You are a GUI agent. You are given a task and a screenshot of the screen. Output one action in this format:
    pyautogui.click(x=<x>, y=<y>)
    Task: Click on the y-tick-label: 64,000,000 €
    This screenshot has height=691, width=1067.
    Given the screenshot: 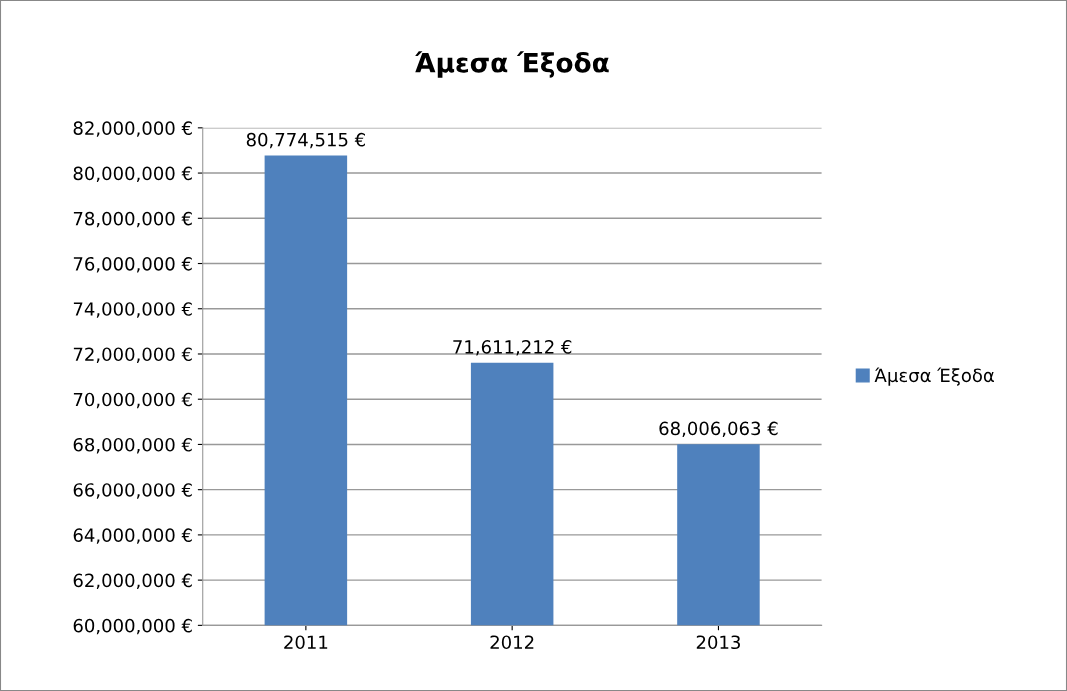 What is the action you would take?
    pyautogui.click(x=132, y=536)
    